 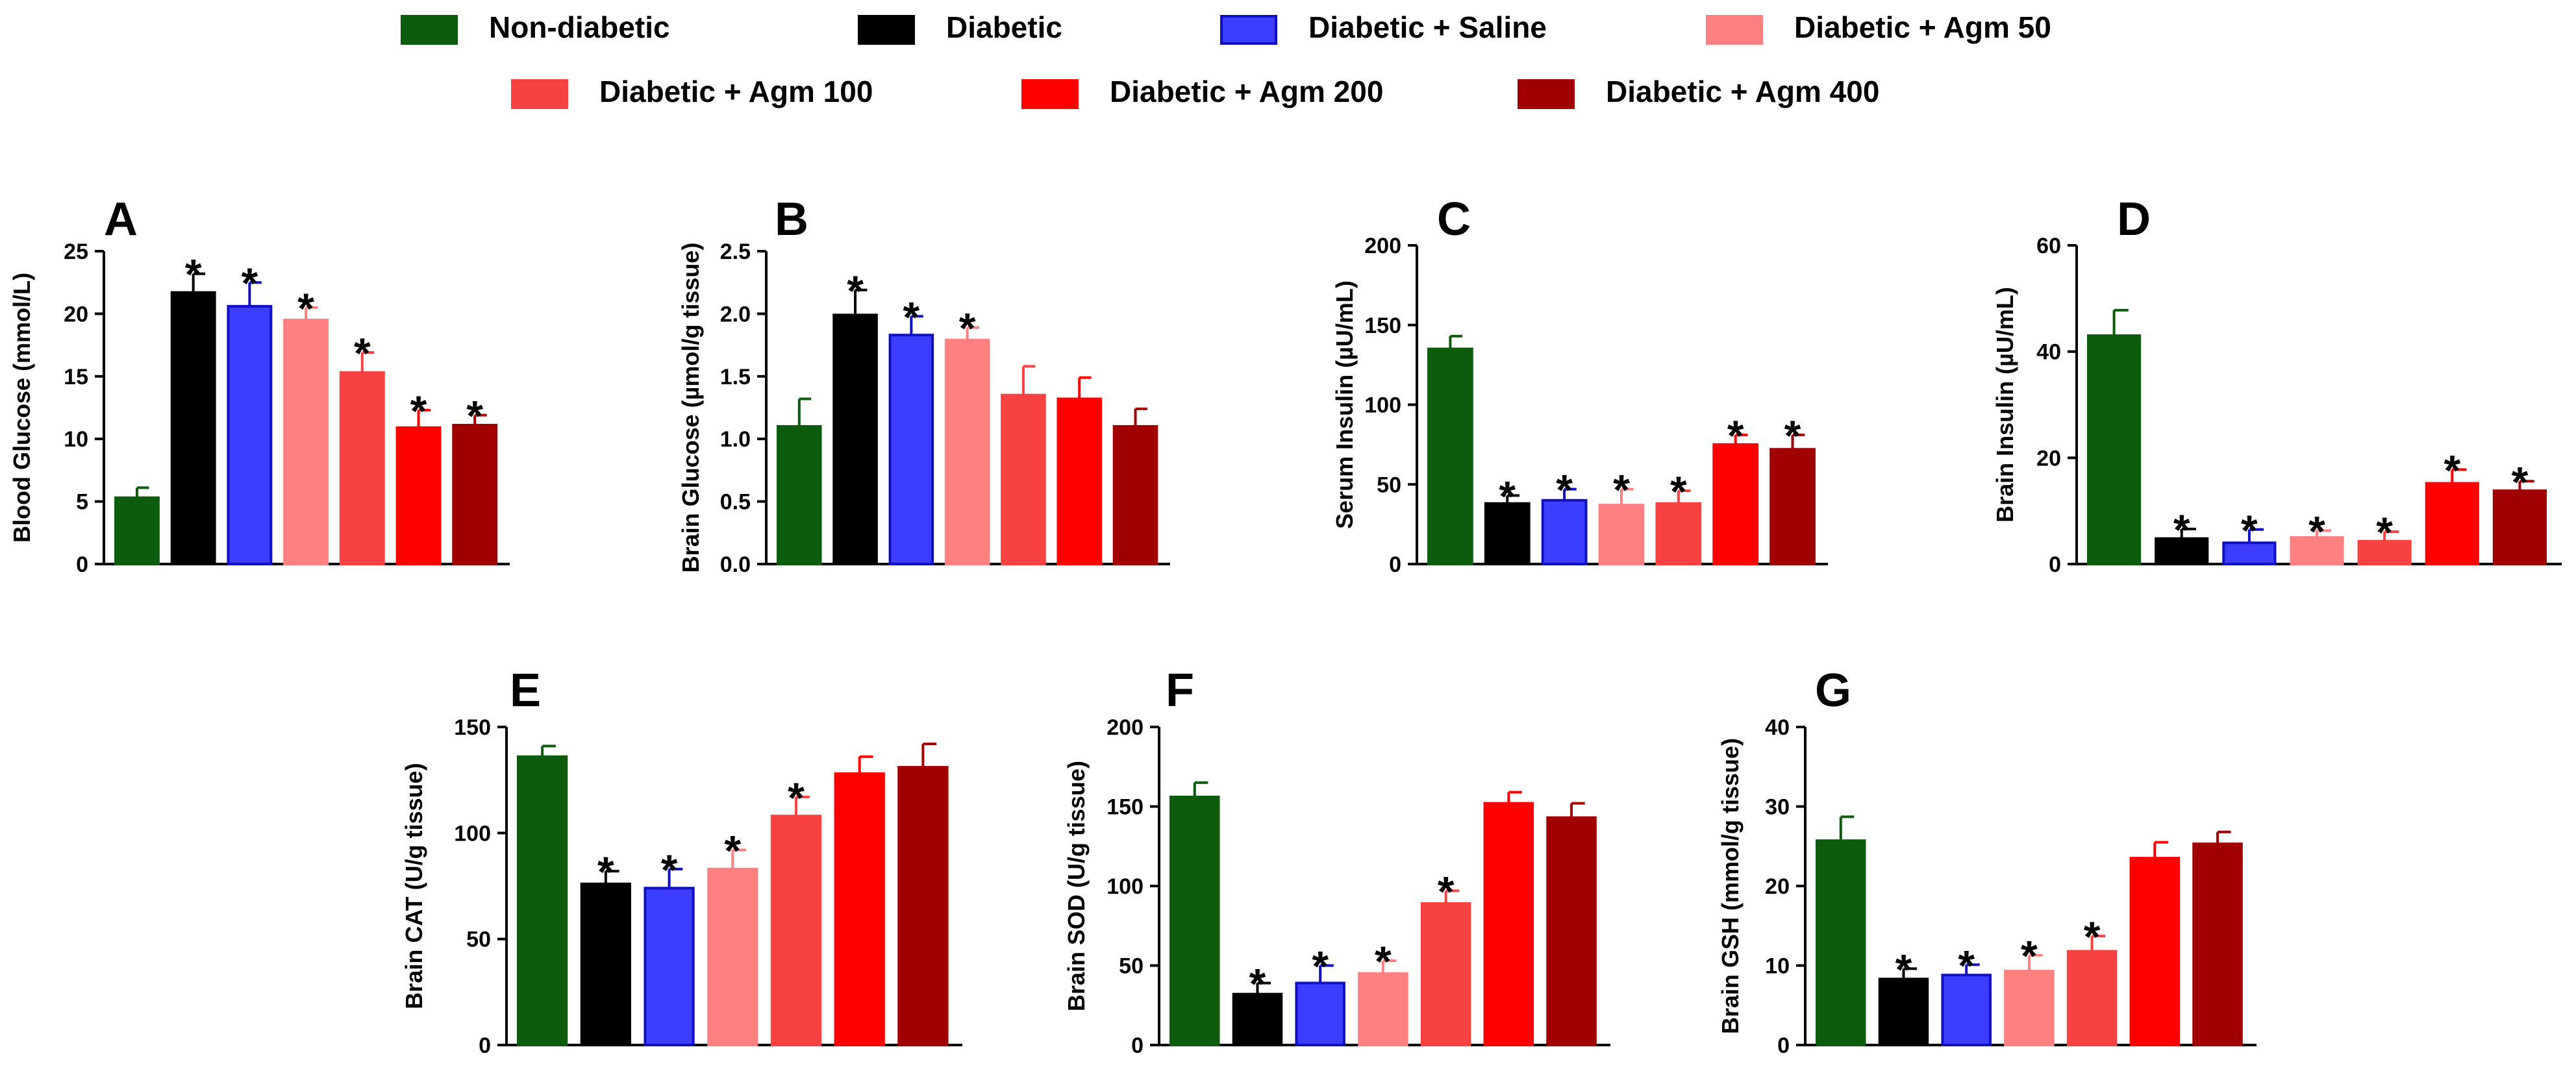 I want to click on legend-item: Diabetic + Saline, so click(x=1383, y=27).